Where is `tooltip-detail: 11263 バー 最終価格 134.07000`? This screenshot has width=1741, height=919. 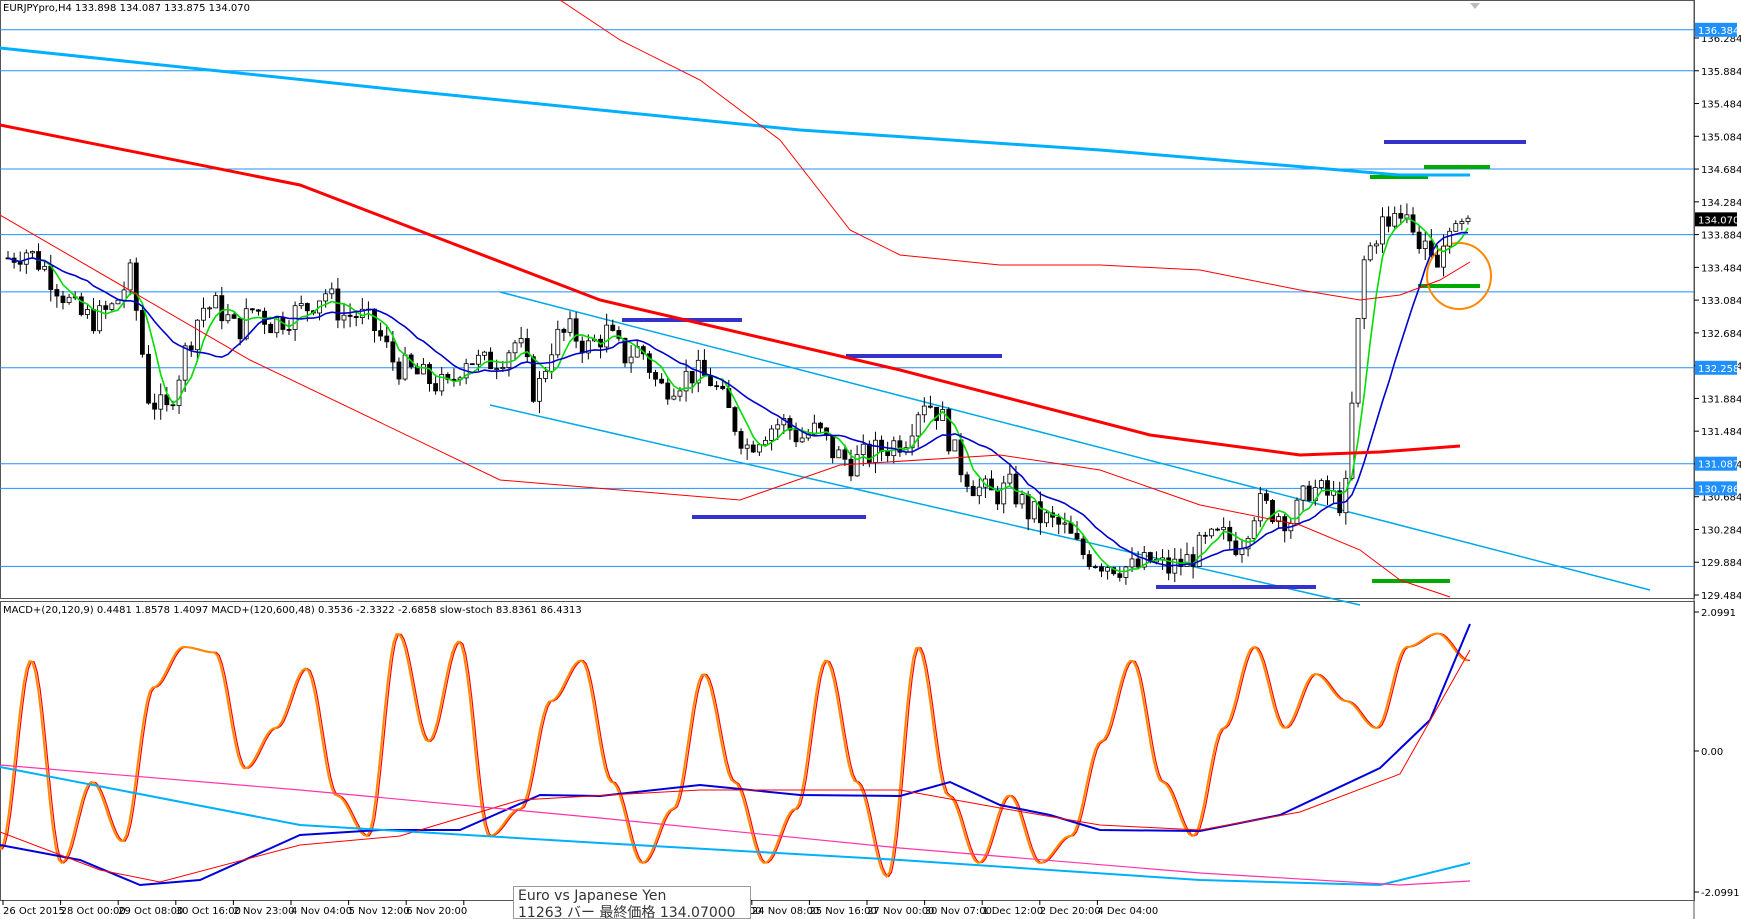
tooltip-detail: 11263 バー 最終価格 134.07000 is located at coordinates (627, 912).